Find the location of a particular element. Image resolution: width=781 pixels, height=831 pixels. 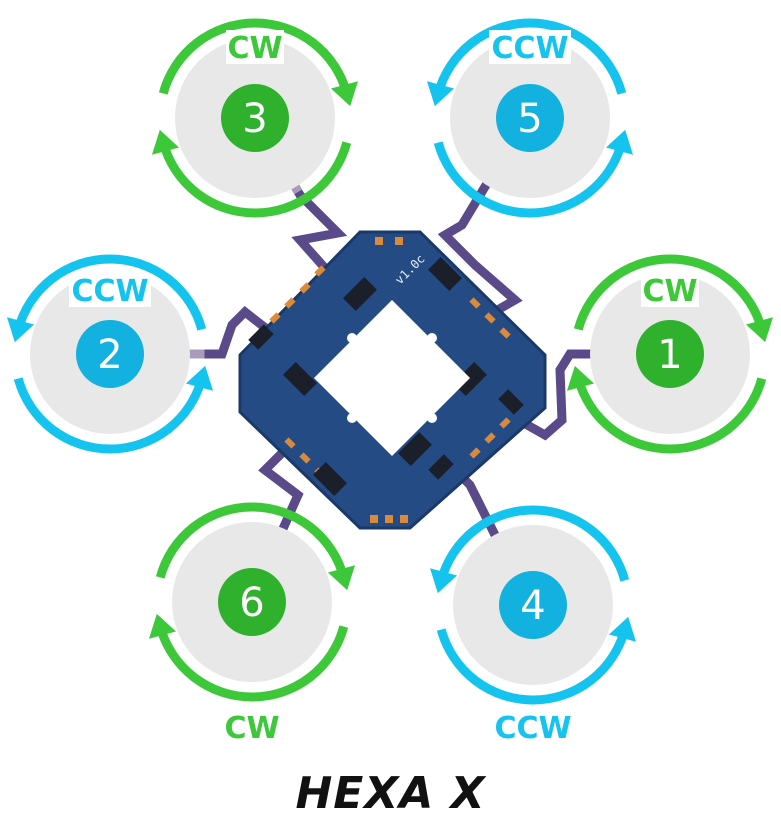

motor-6-direction-label: CW is located at coordinates (251, 728).